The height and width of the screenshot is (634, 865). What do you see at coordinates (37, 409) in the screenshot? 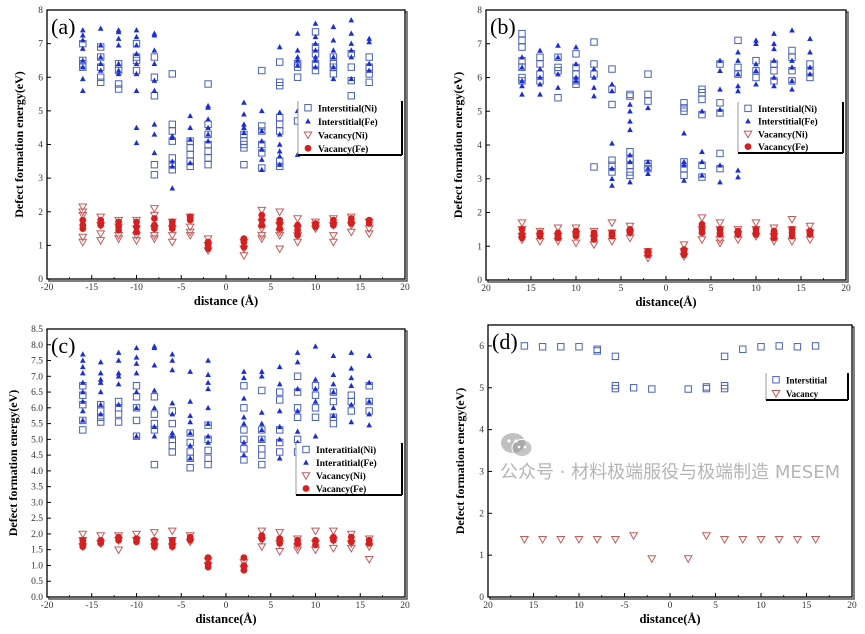
I see `y-tick-label: 6.0` at bounding box center [37, 409].